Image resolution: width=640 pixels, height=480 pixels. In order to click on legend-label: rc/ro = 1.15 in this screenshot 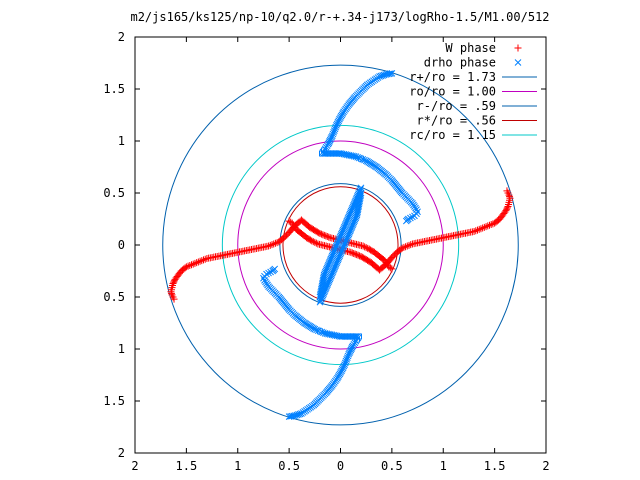, I will do `click(452, 135)`.